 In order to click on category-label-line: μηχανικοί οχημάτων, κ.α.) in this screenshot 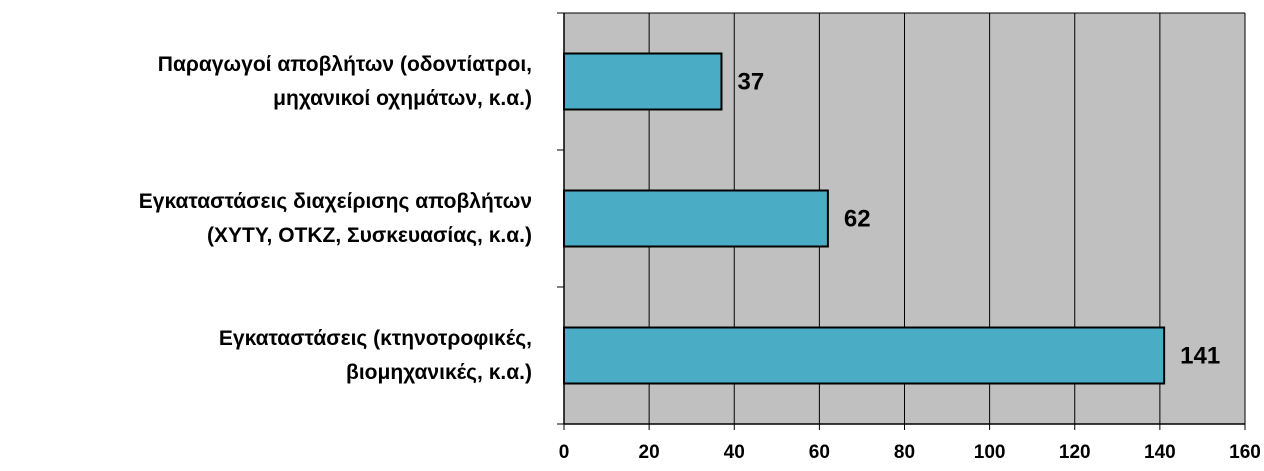, I will do `click(402, 98)`.